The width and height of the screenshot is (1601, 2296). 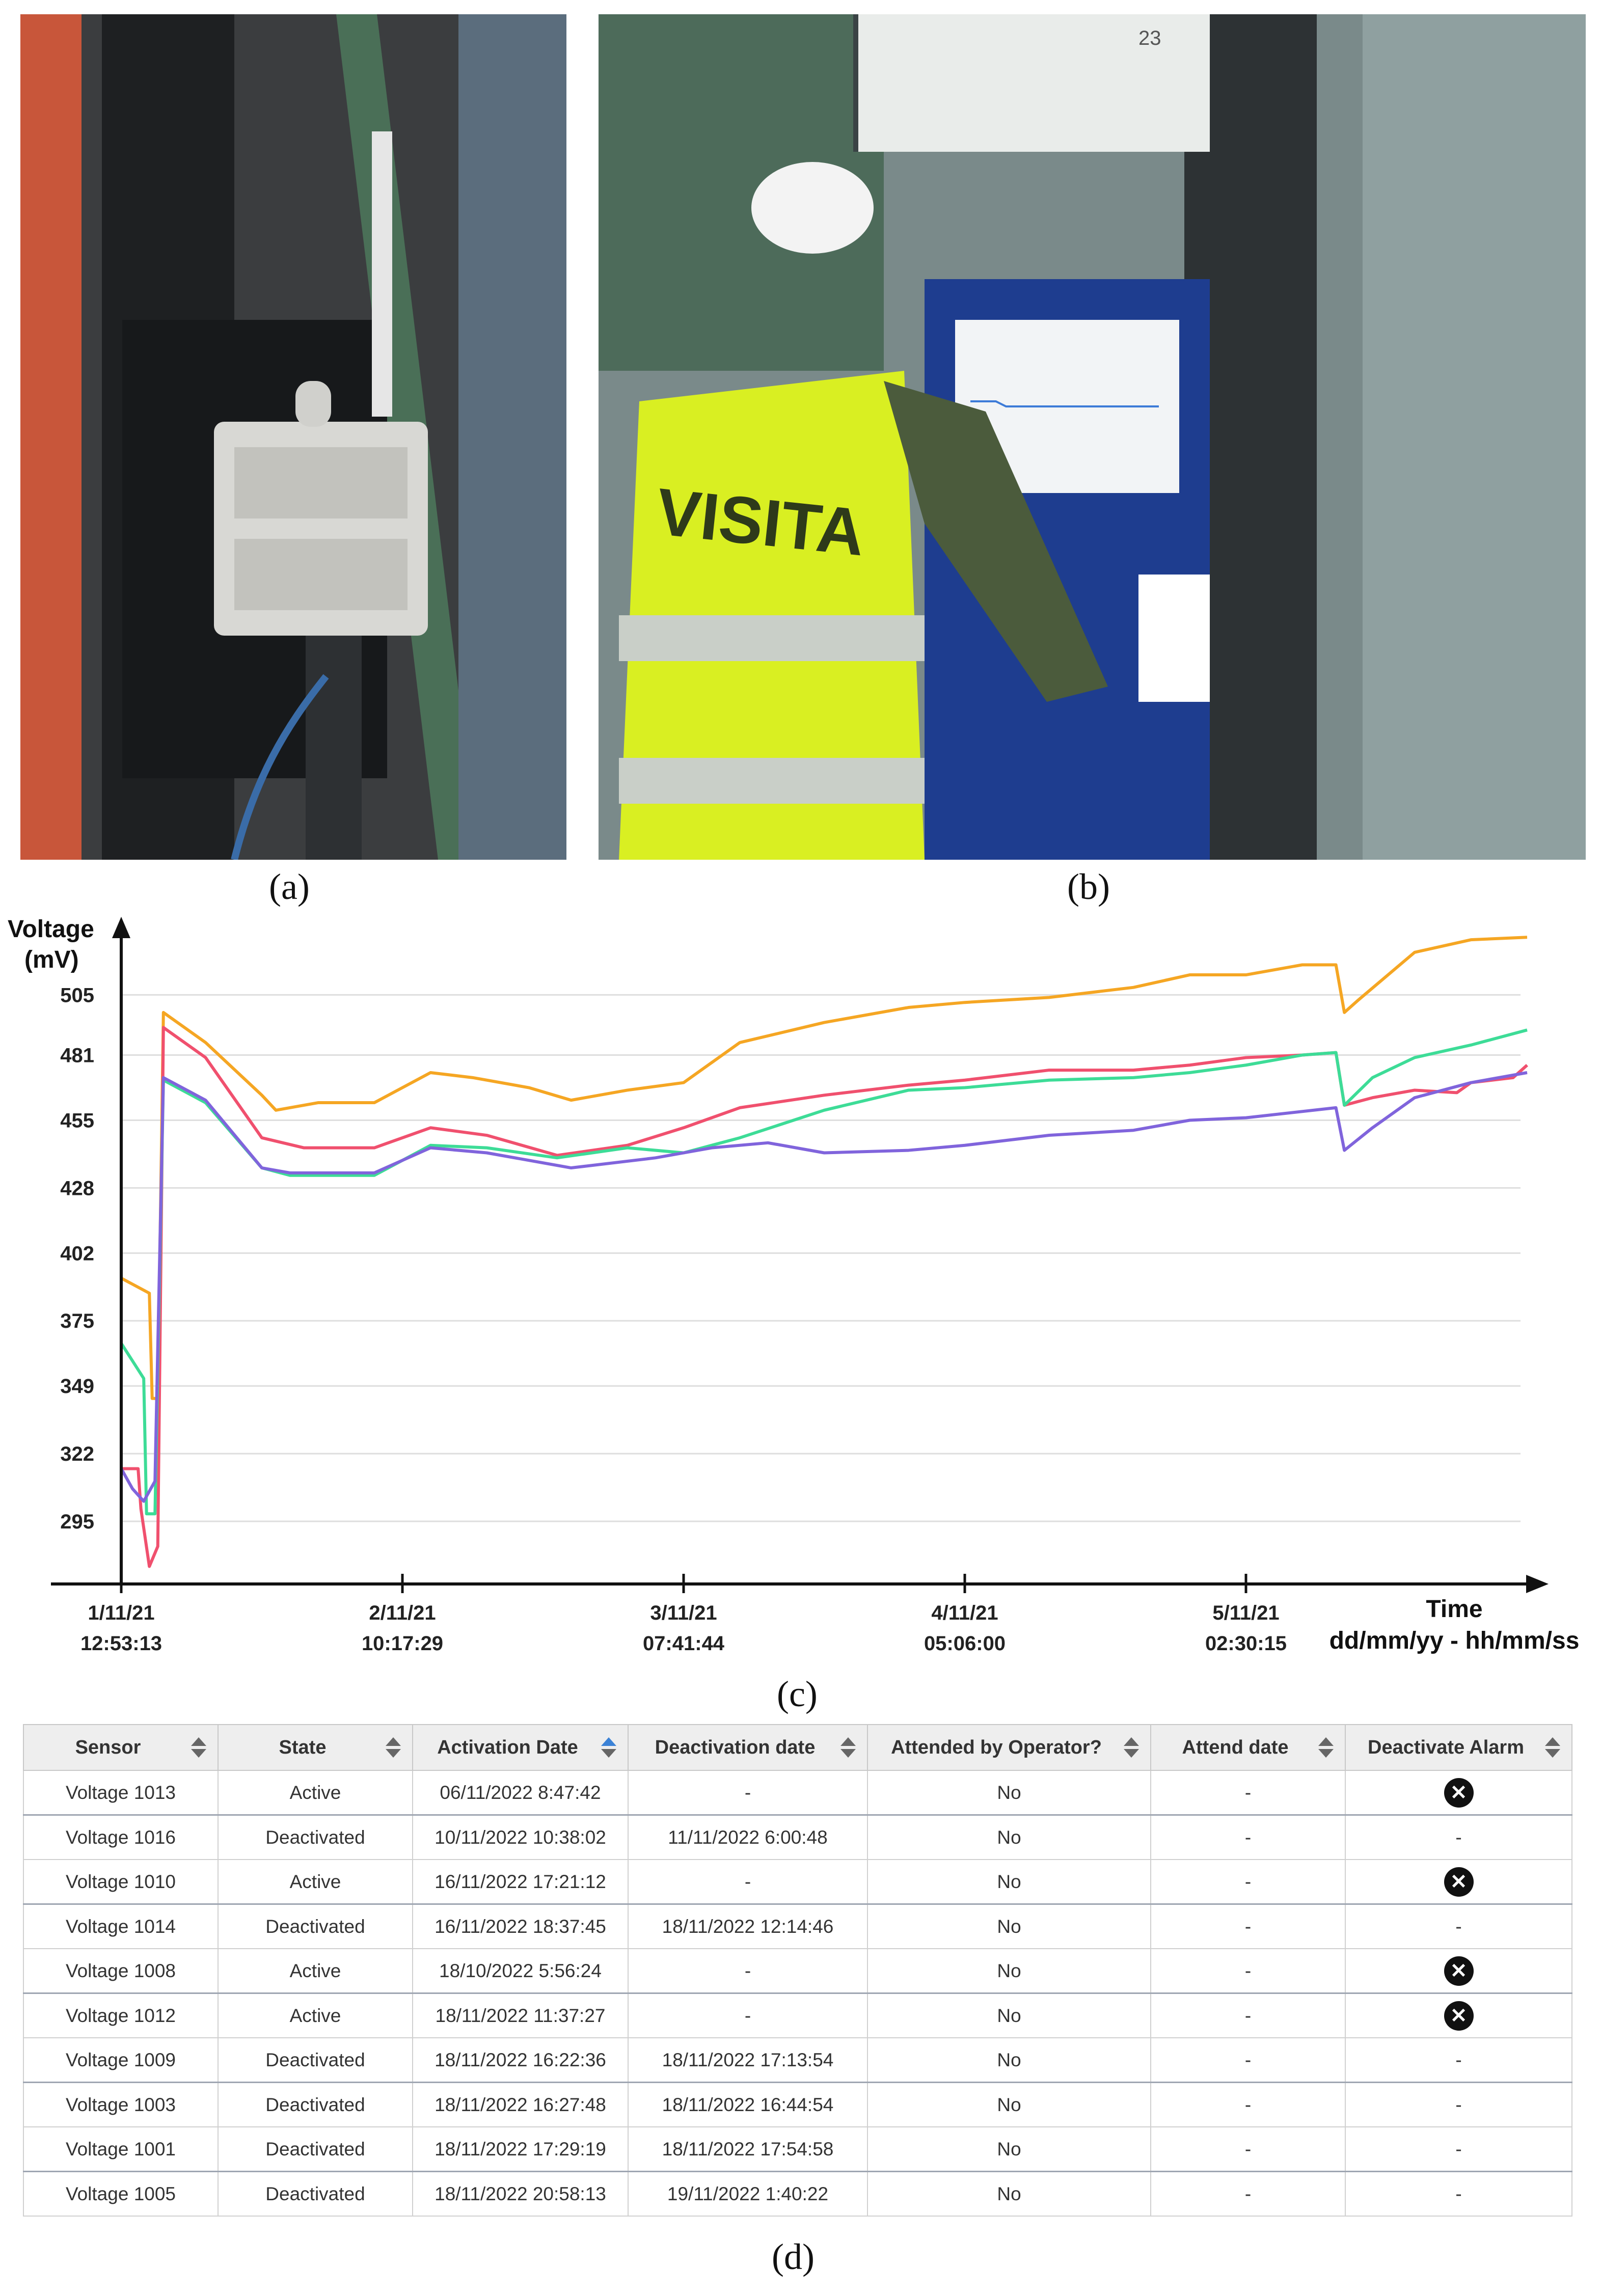 I want to click on deactivation-date-cell: 18/11/2022 17:13:54, so click(x=748, y=2060).